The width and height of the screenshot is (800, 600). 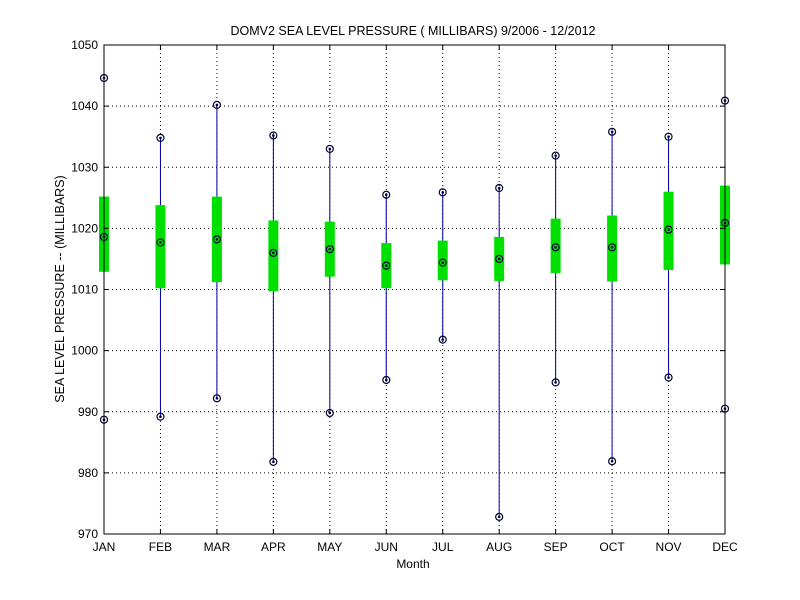 What do you see at coordinates (84, 106) in the screenshot?
I see `y-tick-label: 1040` at bounding box center [84, 106].